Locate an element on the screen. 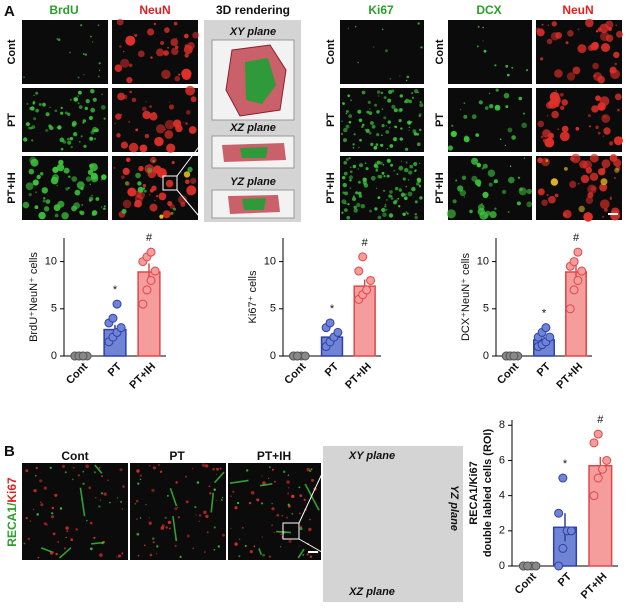 This screenshot has height=612, width=638. y-tick-label: 8 is located at coordinates (502, 425).